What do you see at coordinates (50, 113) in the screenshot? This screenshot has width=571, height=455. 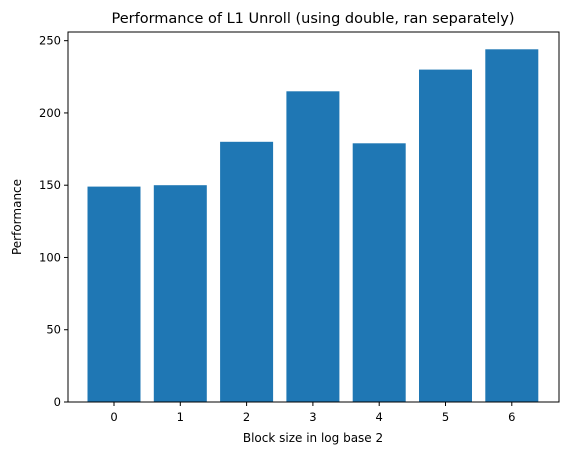 I see `y-tick-label: 200` at bounding box center [50, 113].